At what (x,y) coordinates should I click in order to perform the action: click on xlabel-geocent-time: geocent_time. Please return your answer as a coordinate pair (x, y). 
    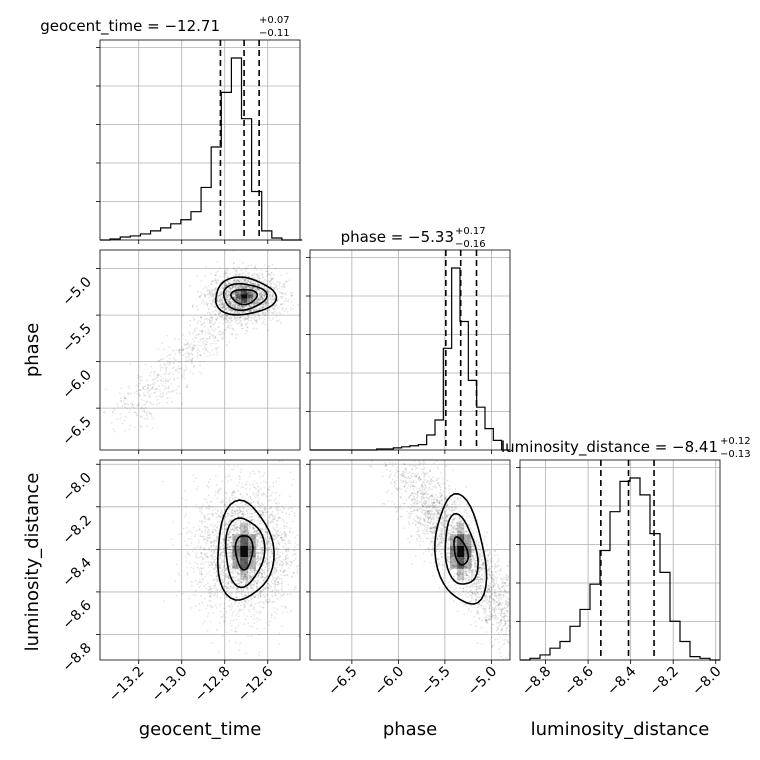
    Looking at the image, I should click on (200, 729).